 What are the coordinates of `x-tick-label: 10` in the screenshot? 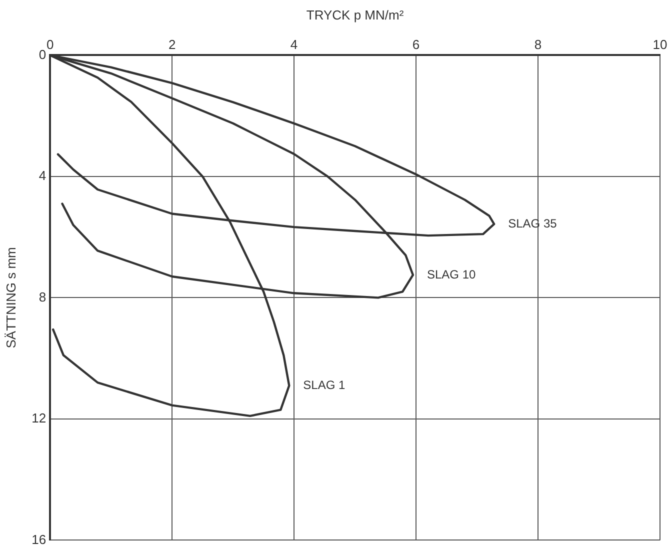 It's located at (660, 44).